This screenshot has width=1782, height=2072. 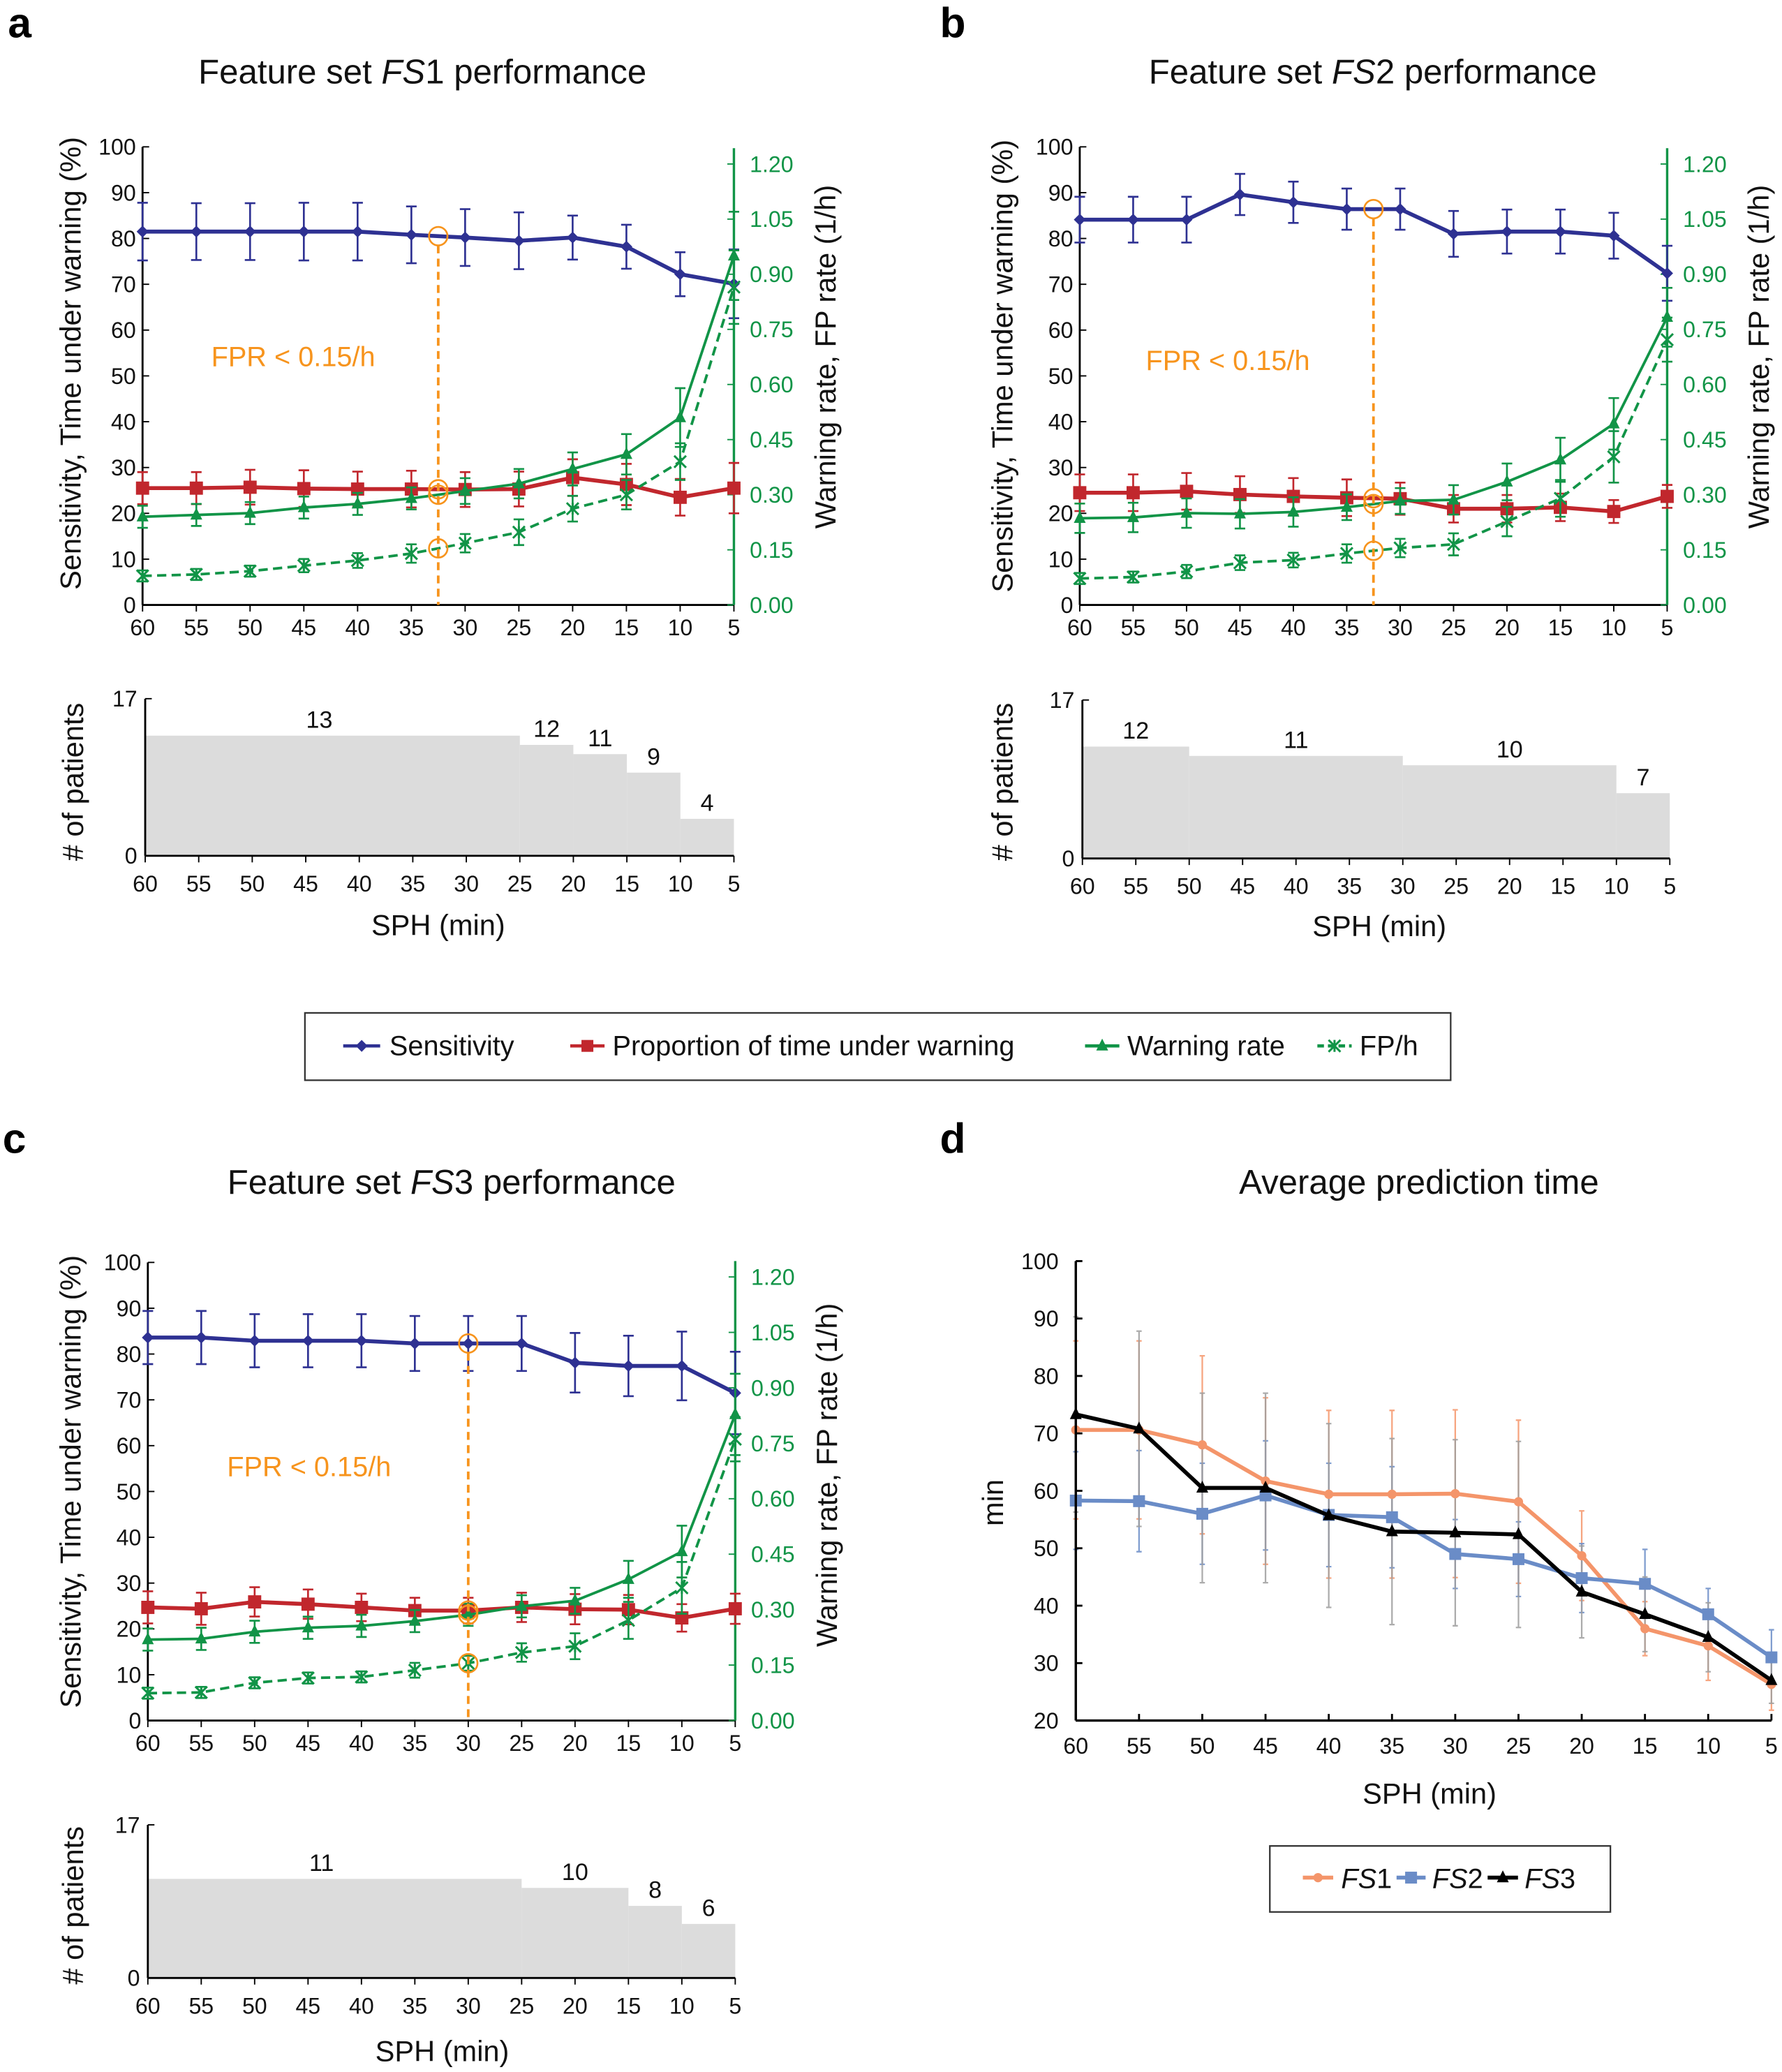 I want to click on y-tick-label: 80, so click(x=1046, y=1376).